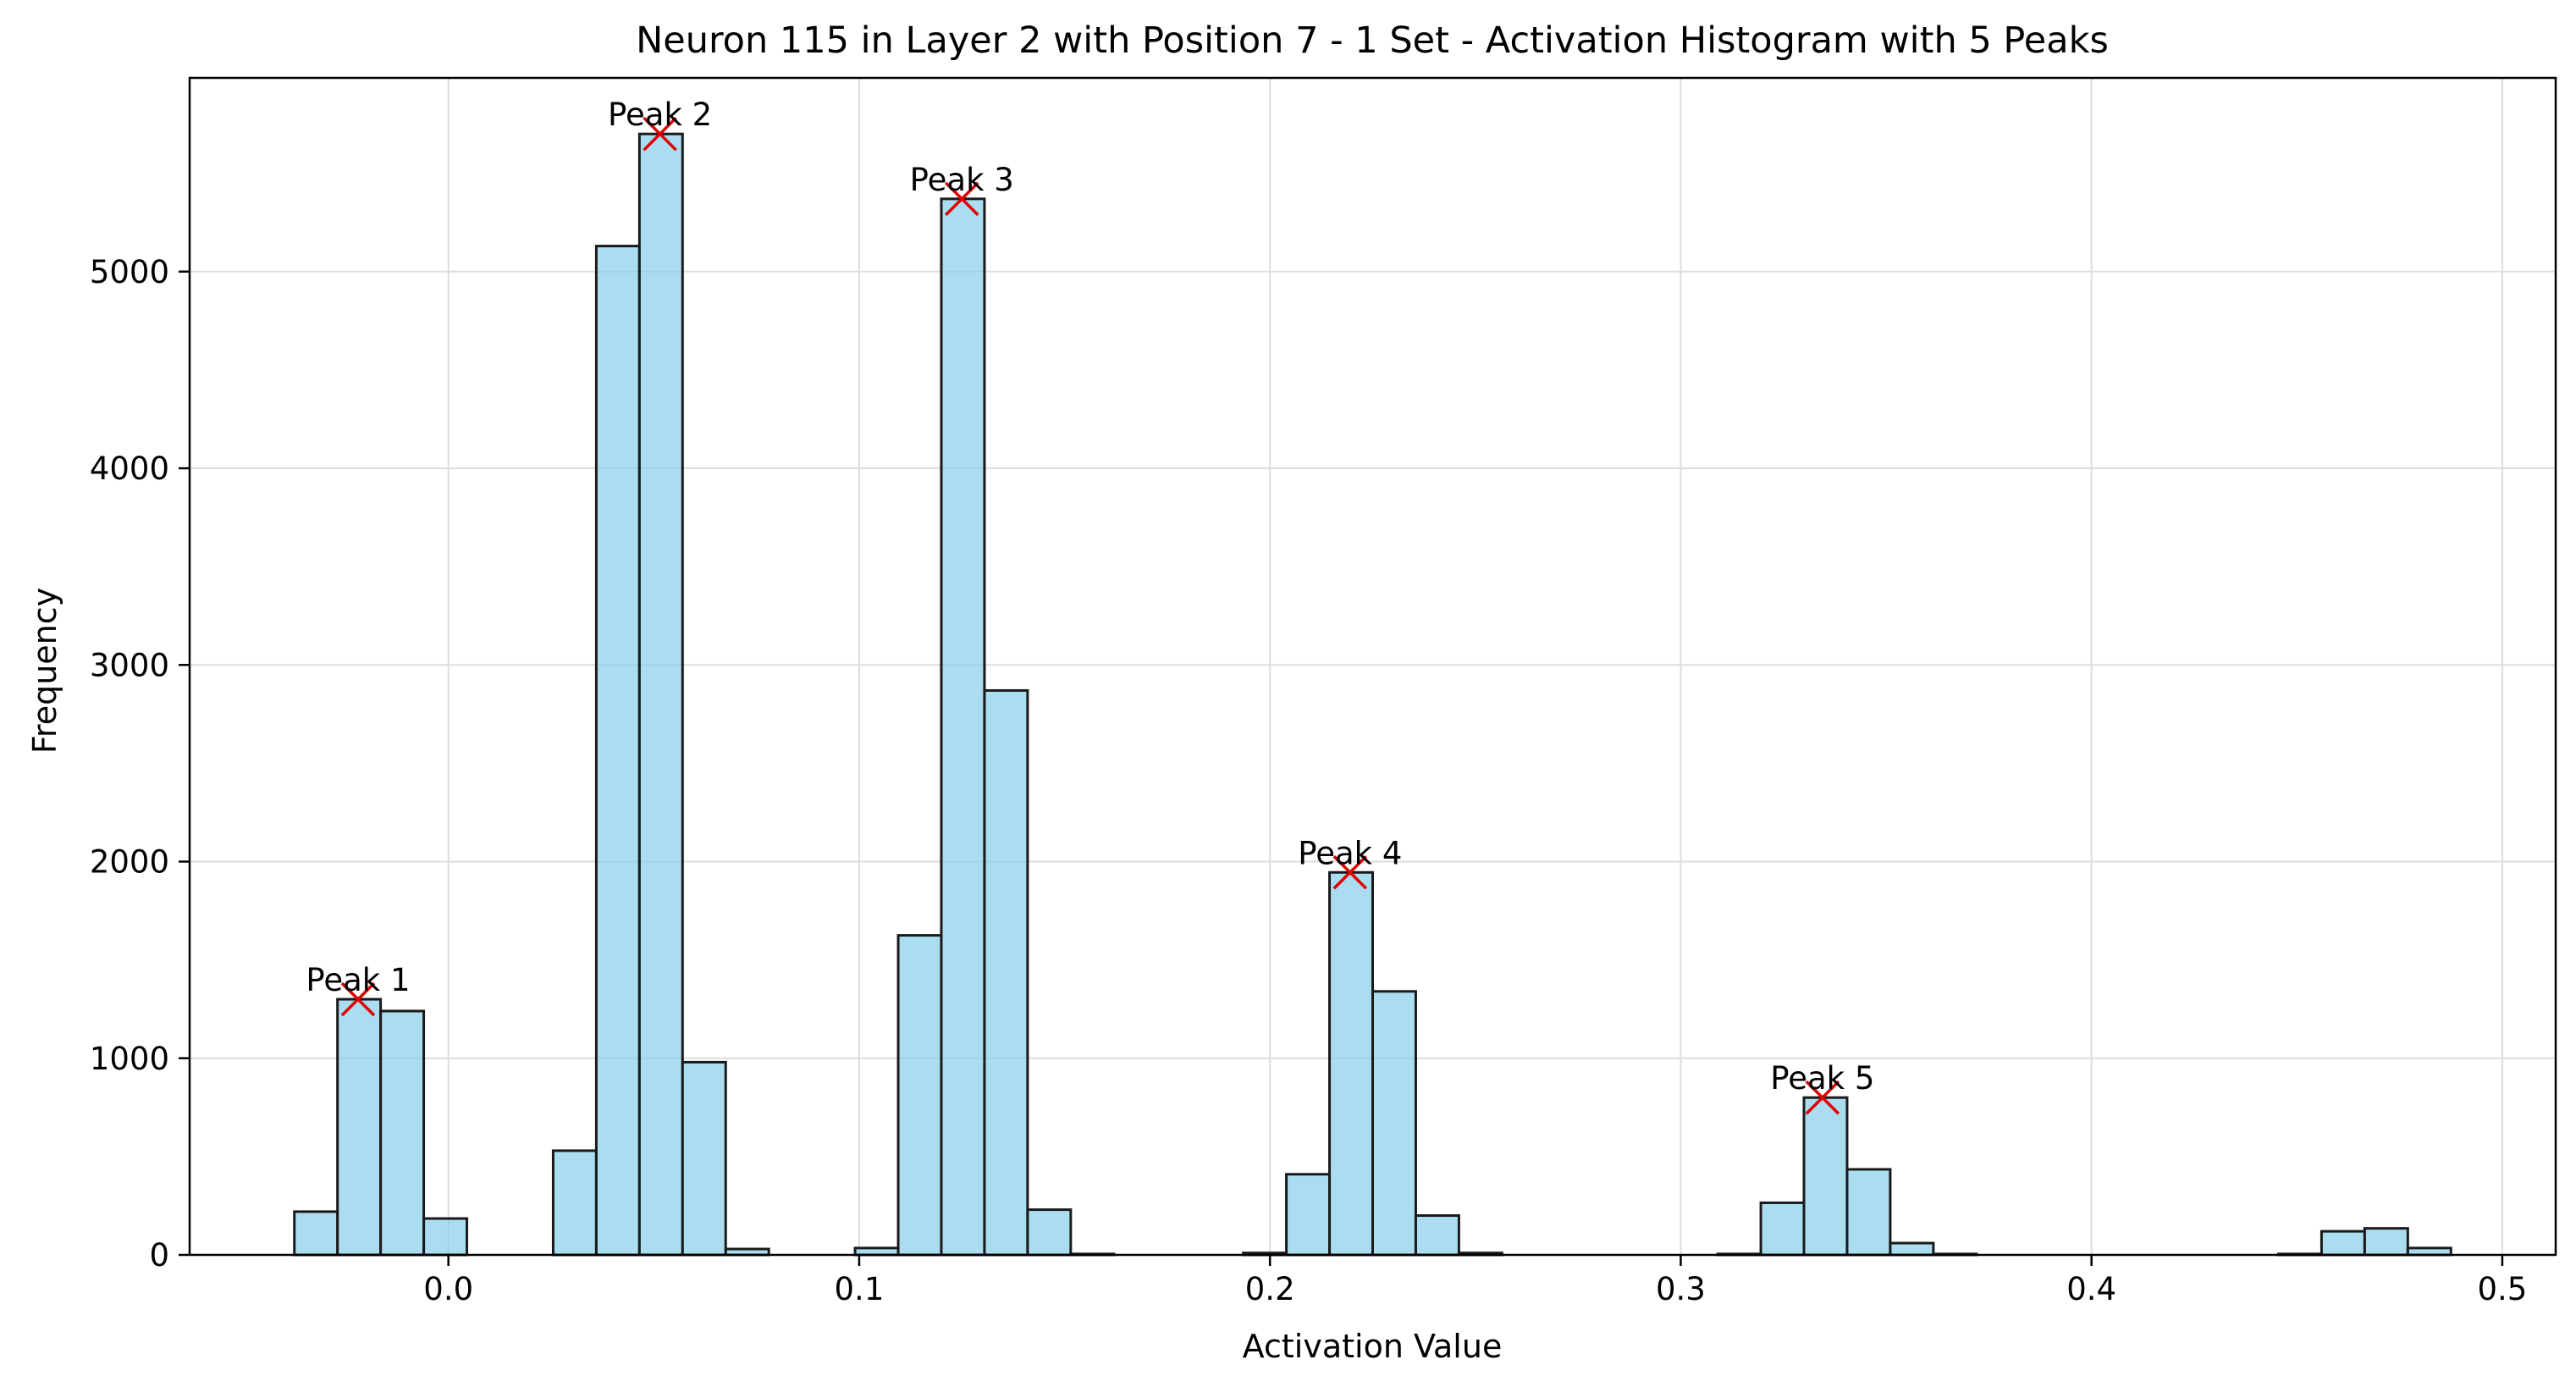 The image size is (2576, 1387). I want to click on x-tick-label: 0.0, so click(448, 1289).